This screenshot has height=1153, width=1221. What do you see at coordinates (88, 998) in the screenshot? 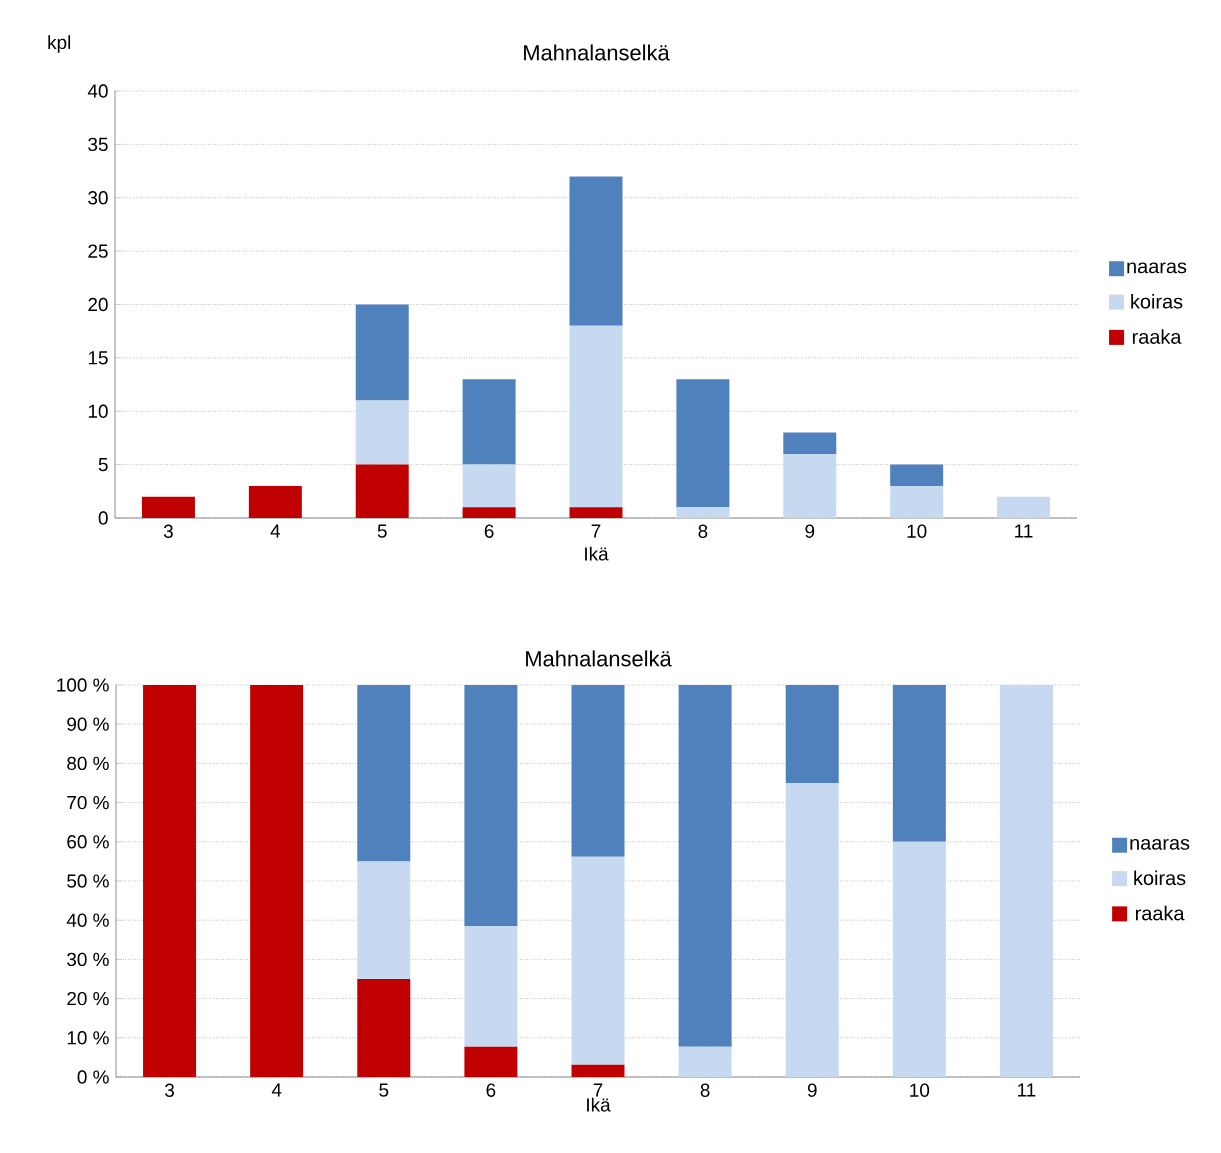
I see `y-tick-label: 20 %` at bounding box center [88, 998].